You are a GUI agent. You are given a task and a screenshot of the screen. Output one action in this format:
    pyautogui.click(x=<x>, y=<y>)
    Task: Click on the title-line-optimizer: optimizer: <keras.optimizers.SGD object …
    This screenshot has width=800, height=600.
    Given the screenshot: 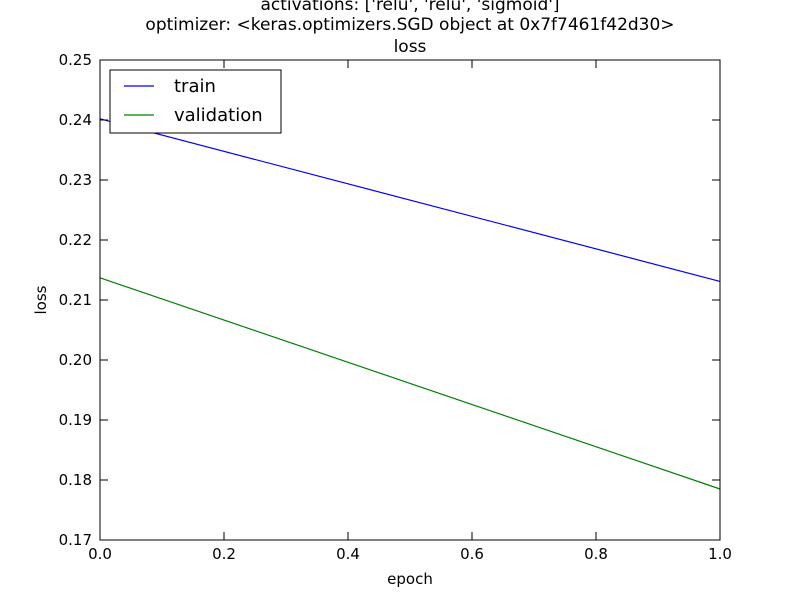 What is the action you would take?
    pyautogui.click(x=409, y=25)
    